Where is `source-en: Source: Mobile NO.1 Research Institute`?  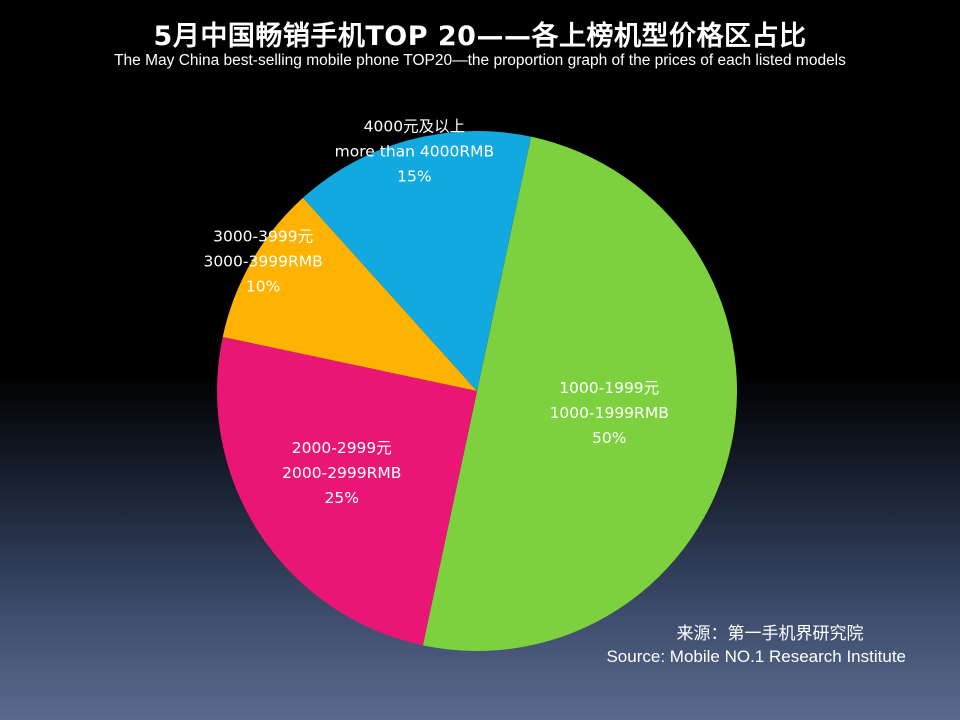 source-en: Source: Mobile NO.1 Research Institute is located at coordinates (756, 656).